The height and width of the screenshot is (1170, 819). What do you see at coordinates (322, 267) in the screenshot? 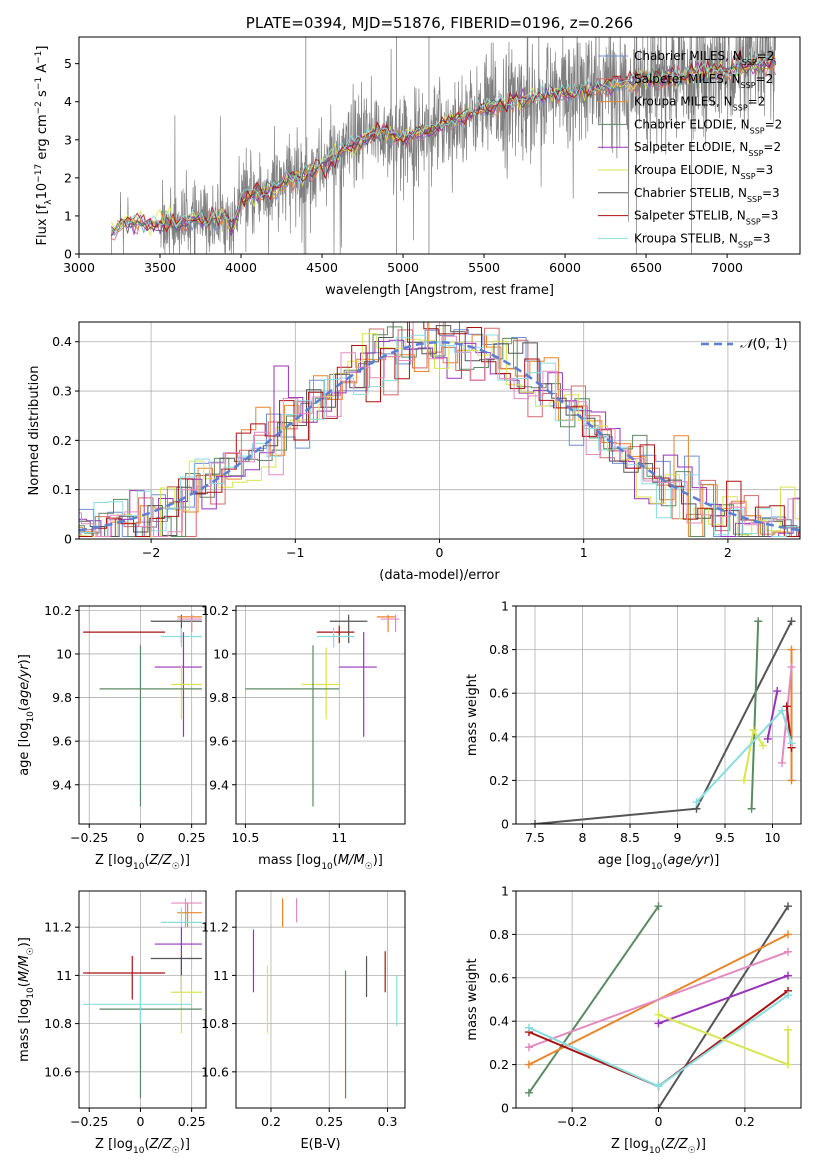
I see `x-tick-label: 4500` at bounding box center [322, 267].